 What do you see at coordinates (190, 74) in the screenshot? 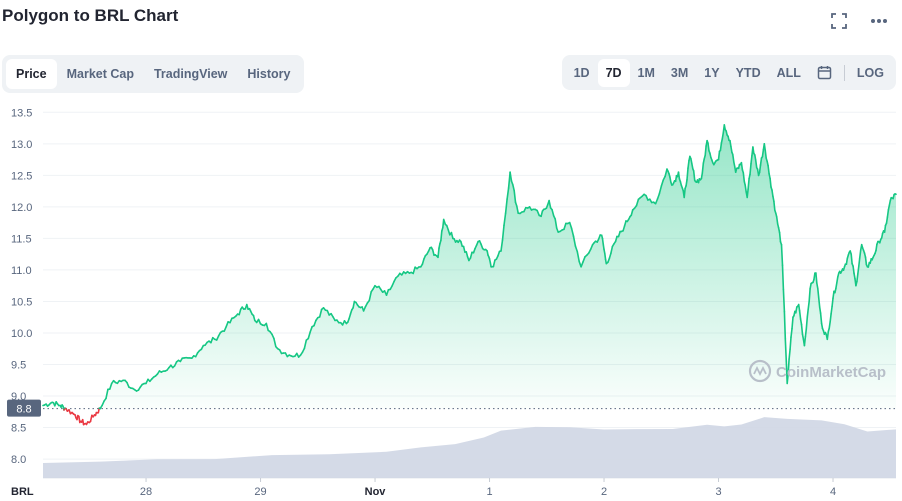
I see `tab-tradingview: TradingView` at bounding box center [190, 74].